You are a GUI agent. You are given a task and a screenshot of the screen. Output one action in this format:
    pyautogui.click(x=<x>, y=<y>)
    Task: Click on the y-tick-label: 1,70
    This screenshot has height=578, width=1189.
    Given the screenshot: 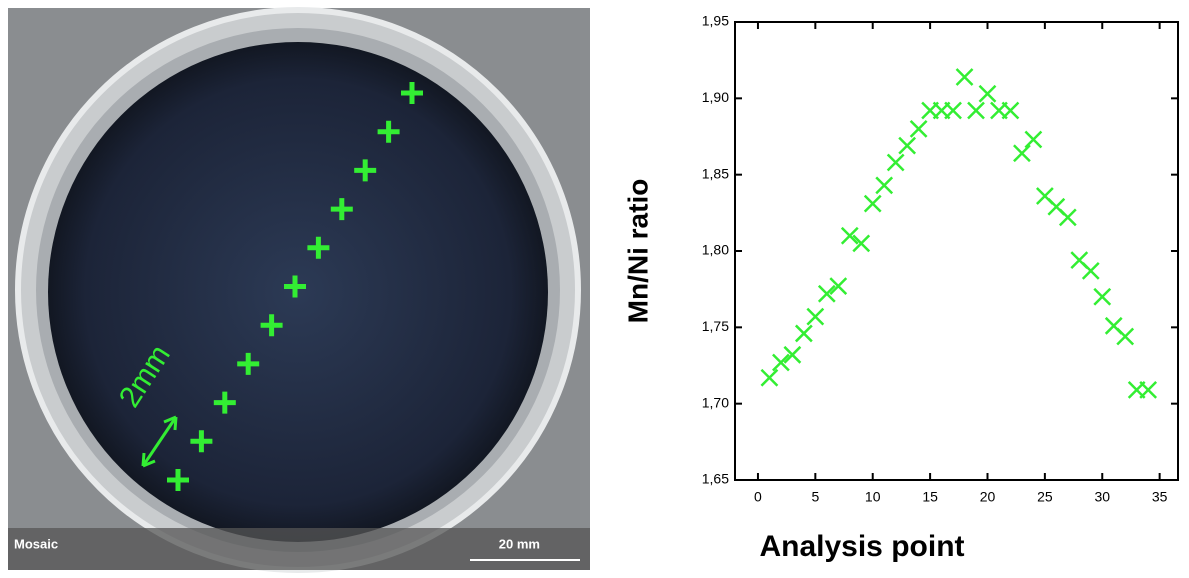 What is the action you would take?
    pyautogui.click(x=715, y=402)
    